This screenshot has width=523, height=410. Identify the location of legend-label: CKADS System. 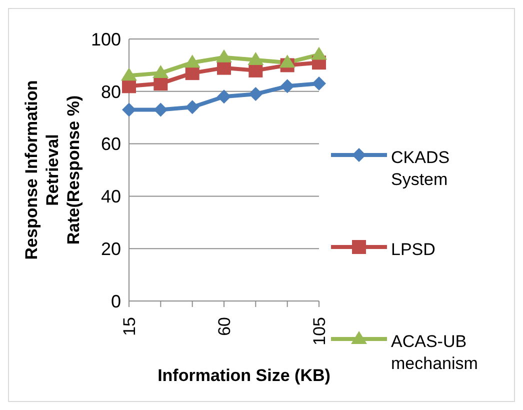
(421, 169).